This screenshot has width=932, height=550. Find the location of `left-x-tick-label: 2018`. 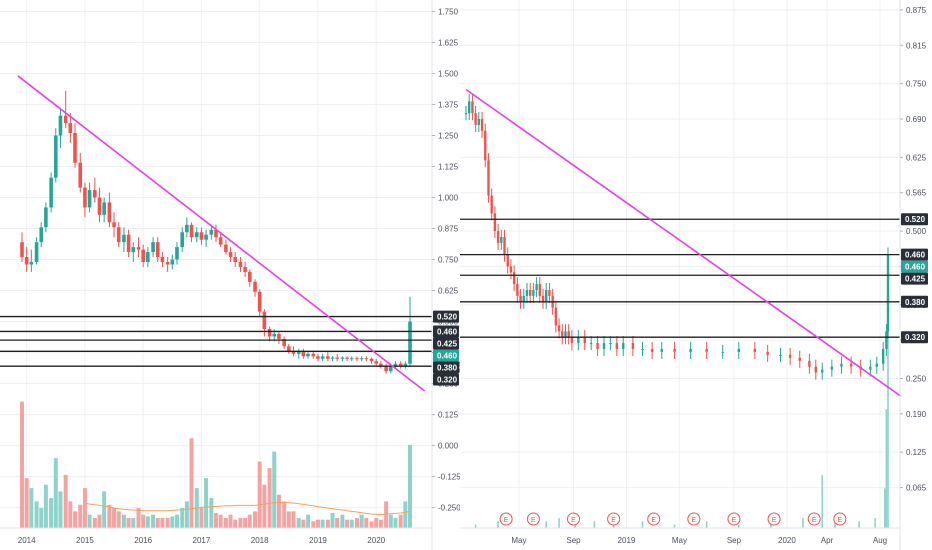

left-x-tick-label: 2018 is located at coordinates (260, 540).